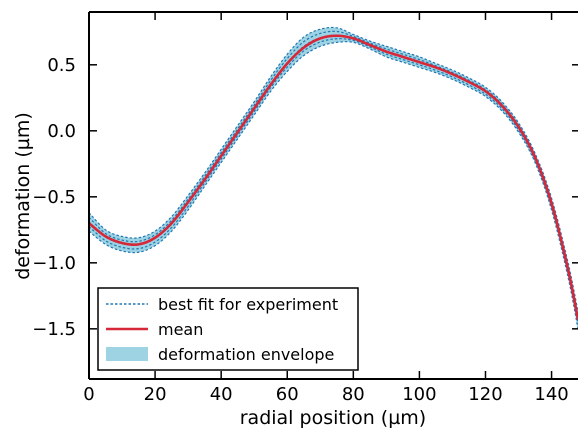  I want to click on y-tick-label: −1.0, so click(54, 263).